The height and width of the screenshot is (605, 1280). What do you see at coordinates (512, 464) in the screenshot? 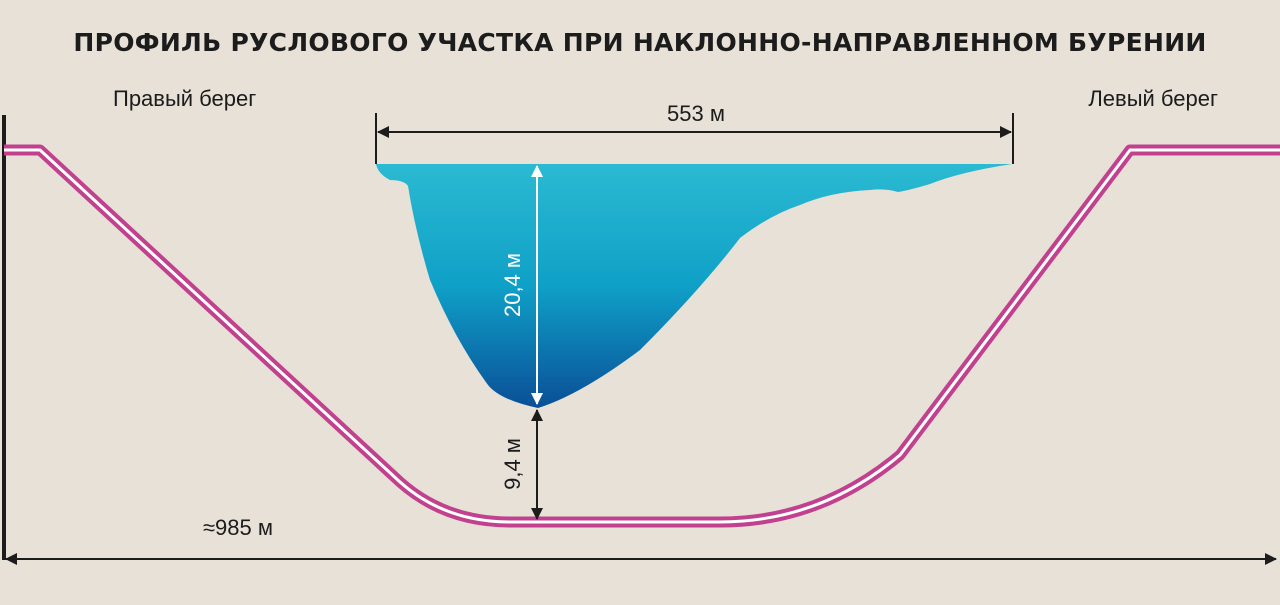
I see `pipe-depth-label: 9,4 м` at bounding box center [512, 464].